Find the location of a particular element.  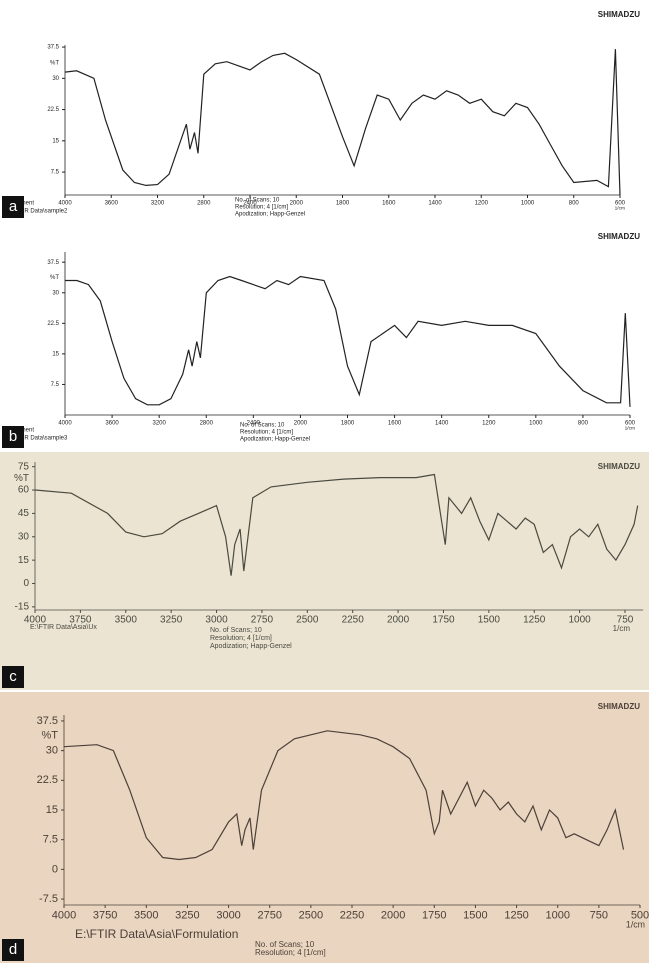

panel-label: c is located at coordinates (13, 676).